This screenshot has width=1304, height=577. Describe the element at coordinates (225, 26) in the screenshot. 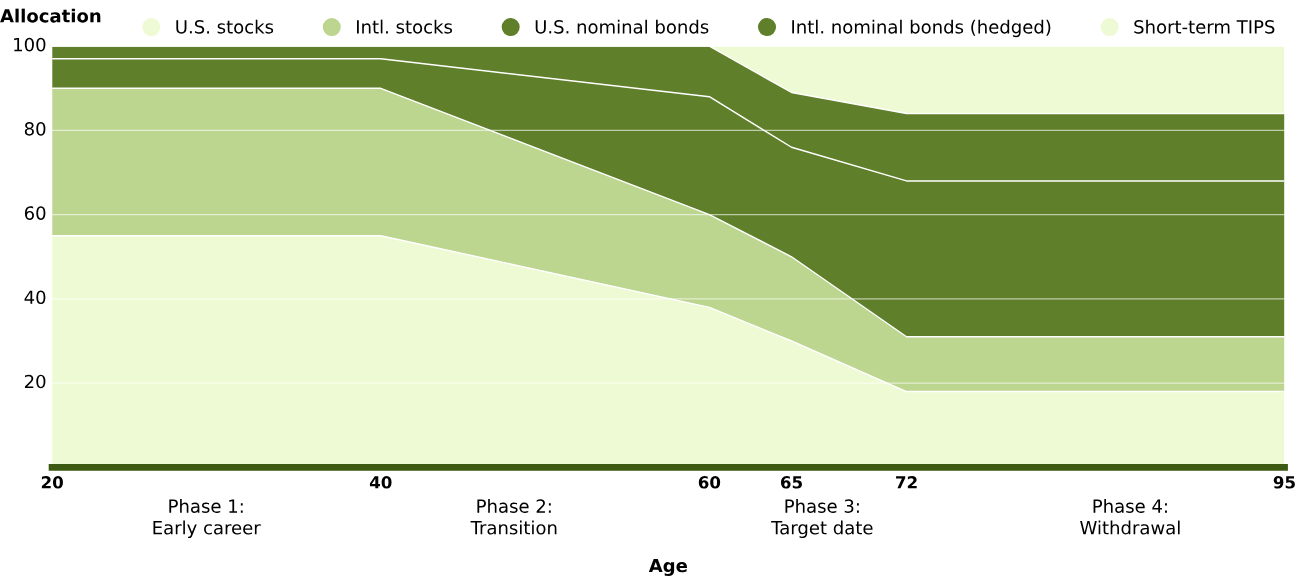

I see `legend-label: U.S. stocks` at that location.